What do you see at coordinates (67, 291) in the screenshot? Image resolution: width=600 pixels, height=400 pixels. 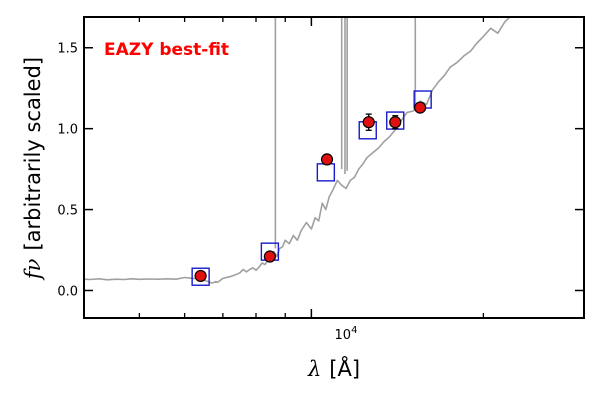 I see `y-tick-label: 0.0` at bounding box center [67, 291].